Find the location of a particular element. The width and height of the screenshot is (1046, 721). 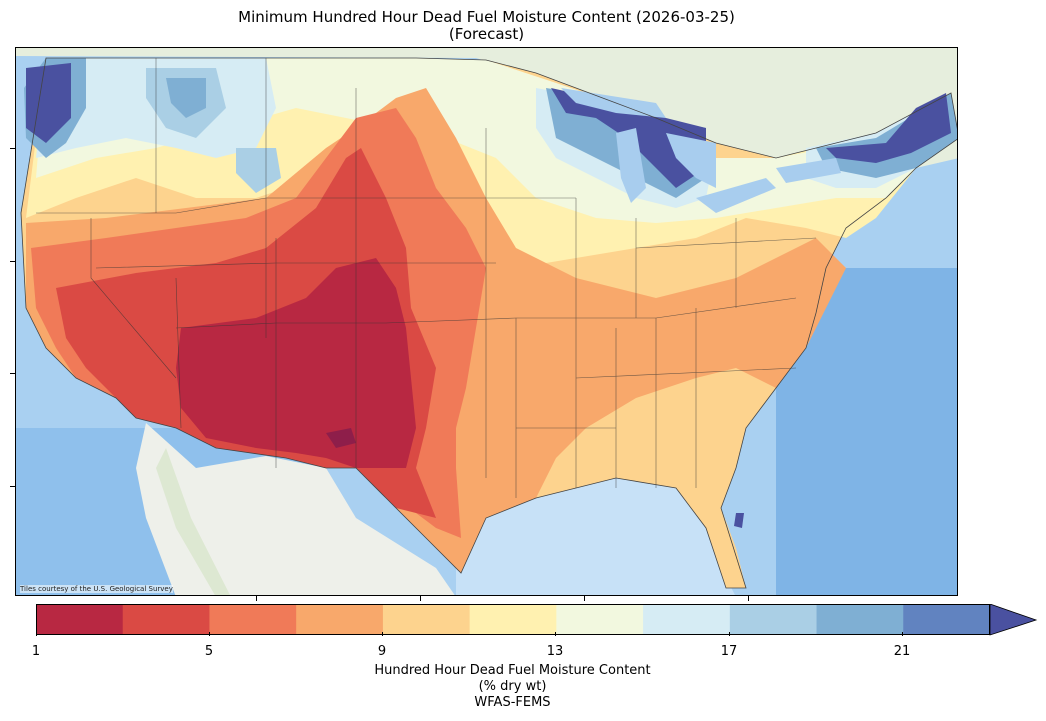

lake-superior is located at coordinates (613, 103).